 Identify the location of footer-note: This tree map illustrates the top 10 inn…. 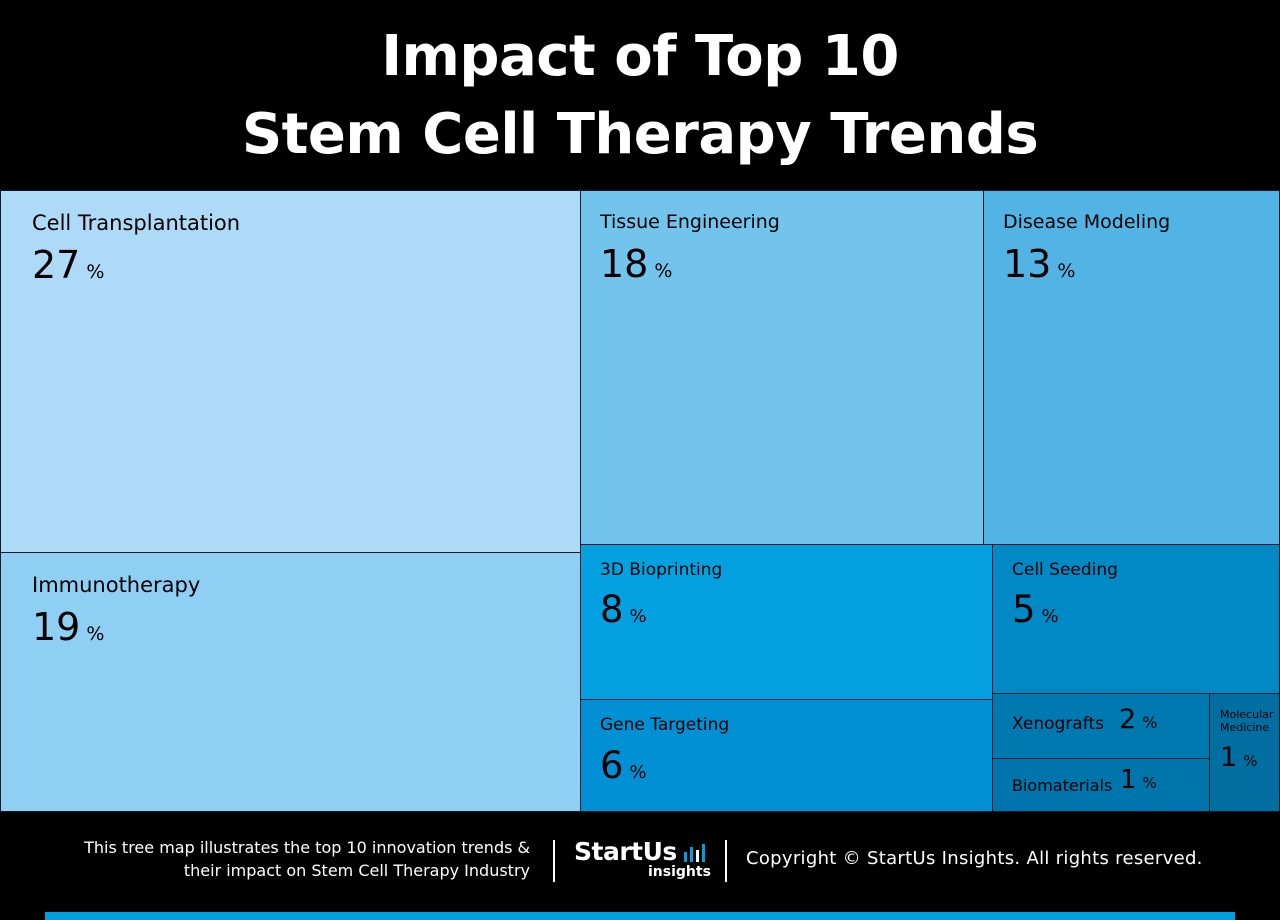
(275, 859).